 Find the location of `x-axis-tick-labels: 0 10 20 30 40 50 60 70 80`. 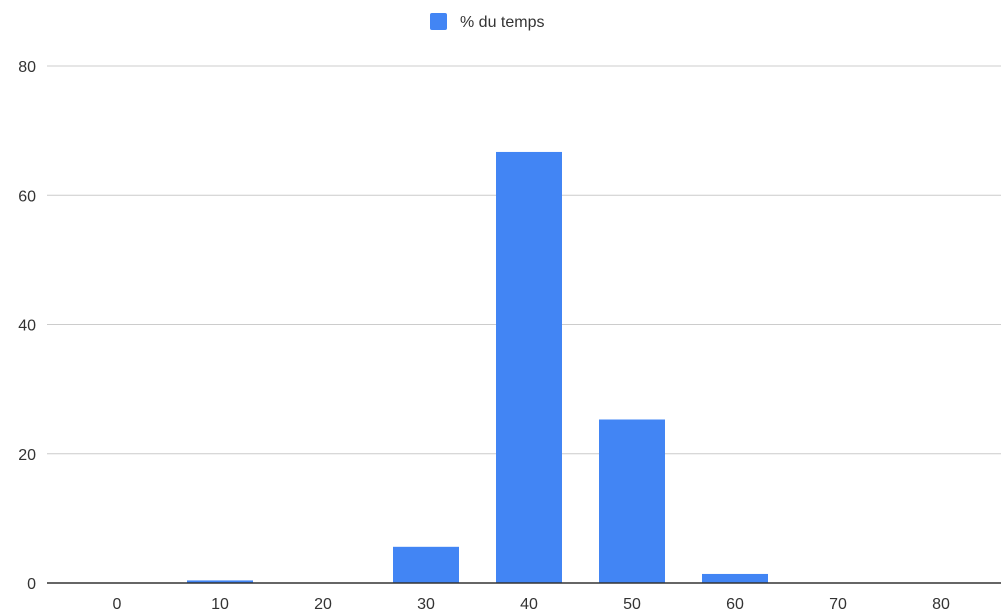

x-axis-tick-labels: 0 10 20 30 40 50 60 70 80 is located at coordinates (531, 604).